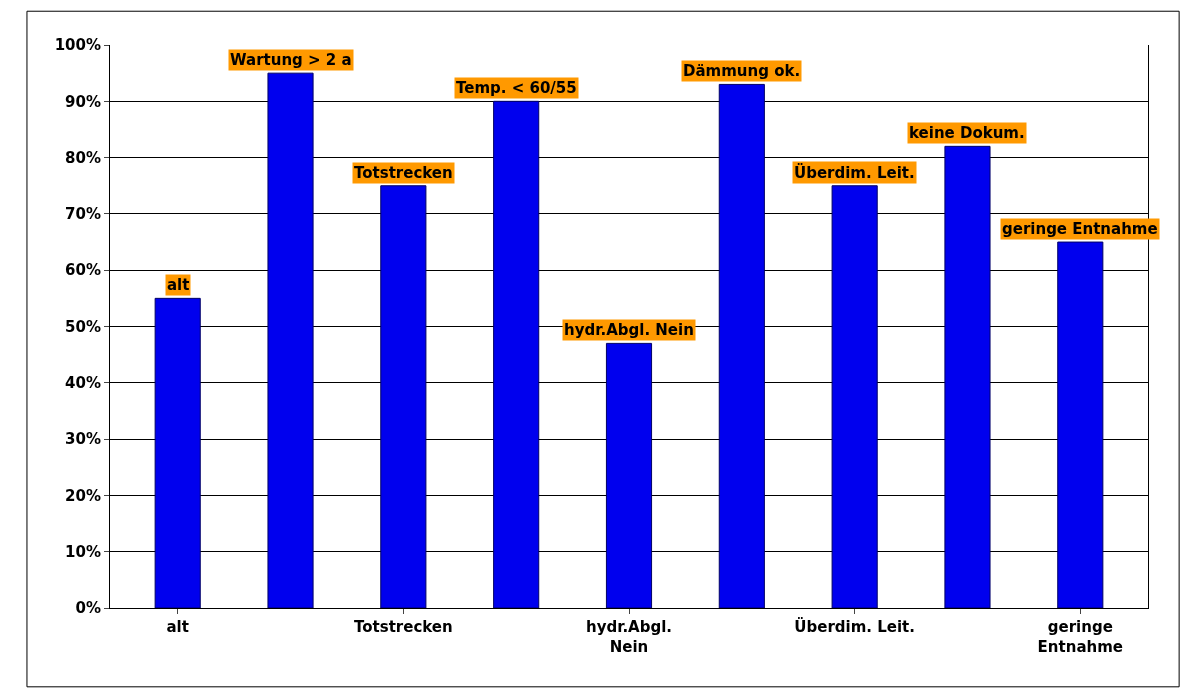 This screenshot has height=693, width=1188. I want to click on y-tick-label: 50%, so click(83, 326).